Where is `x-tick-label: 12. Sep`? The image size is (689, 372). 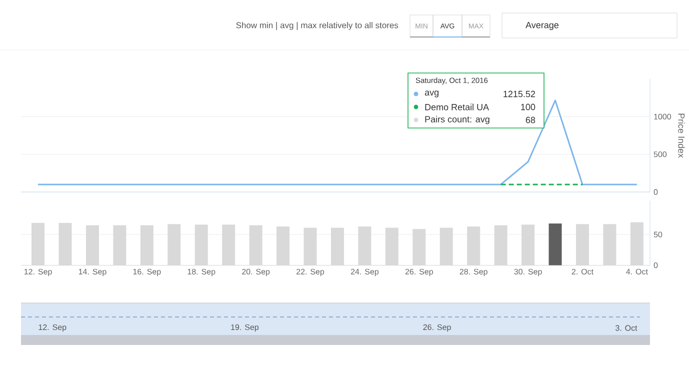 x-tick-label: 12. Sep is located at coordinates (38, 272).